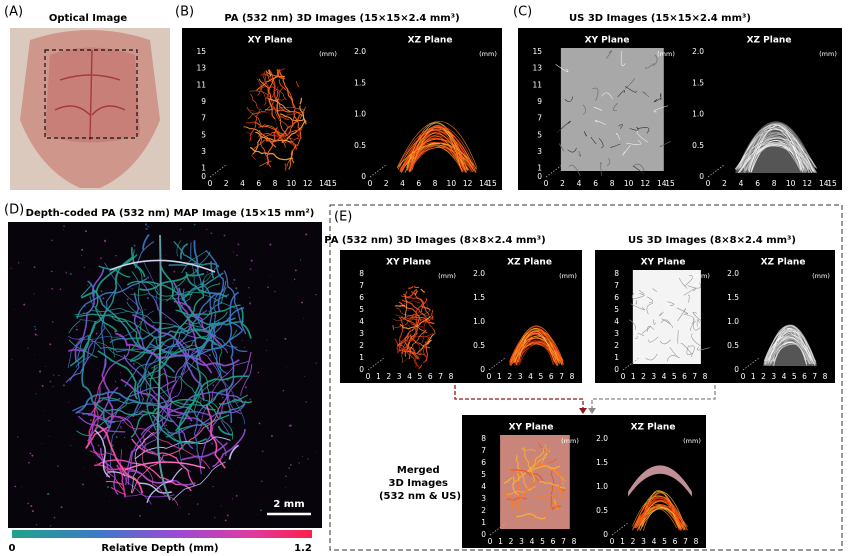  What do you see at coordinates (684, 376) in the screenshot?
I see `x-tick-label: 6` at bounding box center [684, 376].